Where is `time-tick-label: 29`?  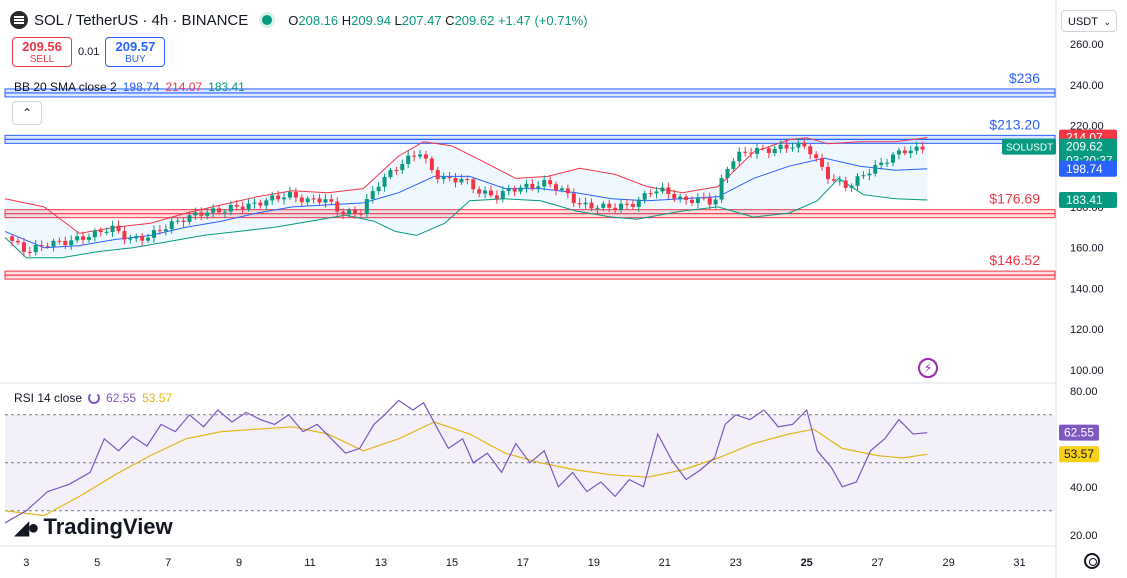
time-tick-label: 29 is located at coordinates (948, 563).